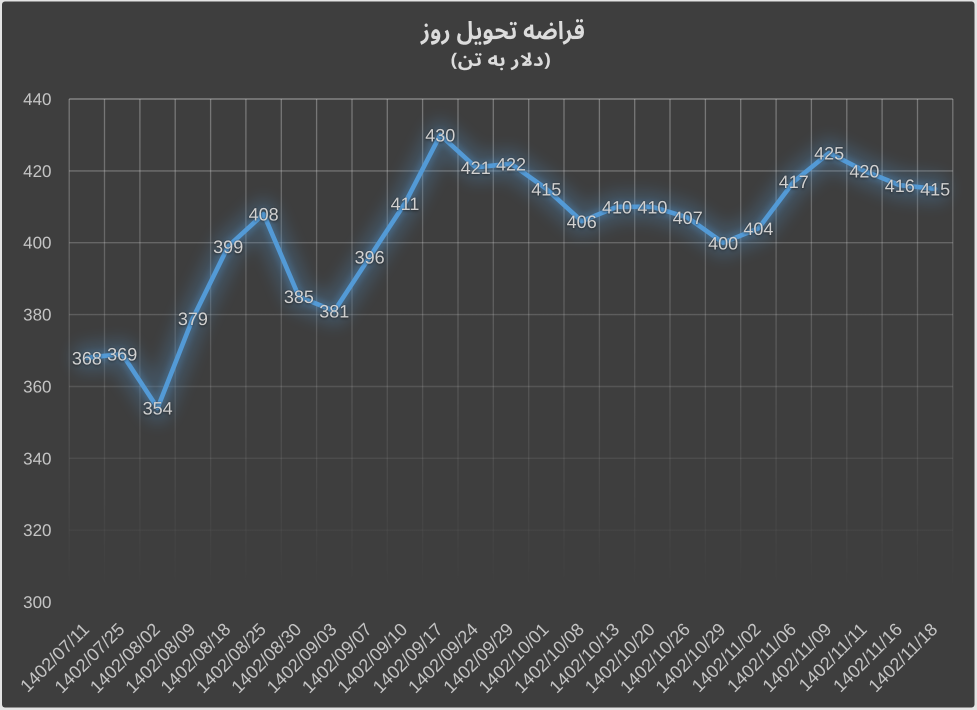  Describe the element at coordinates (158, 409) in the screenshot. I see `svg-text: 354` at that location.